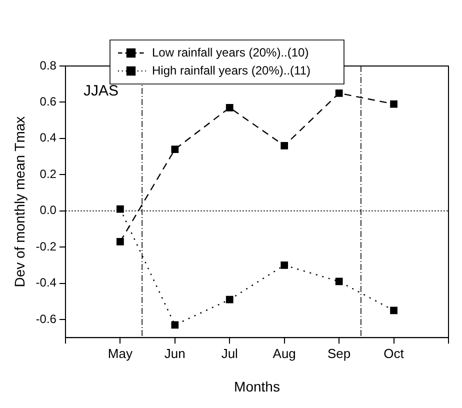 This screenshot has width=462, height=408. What do you see at coordinates (48, 101) in the screenshot?
I see `y-tick-label: 0.6` at bounding box center [48, 101].